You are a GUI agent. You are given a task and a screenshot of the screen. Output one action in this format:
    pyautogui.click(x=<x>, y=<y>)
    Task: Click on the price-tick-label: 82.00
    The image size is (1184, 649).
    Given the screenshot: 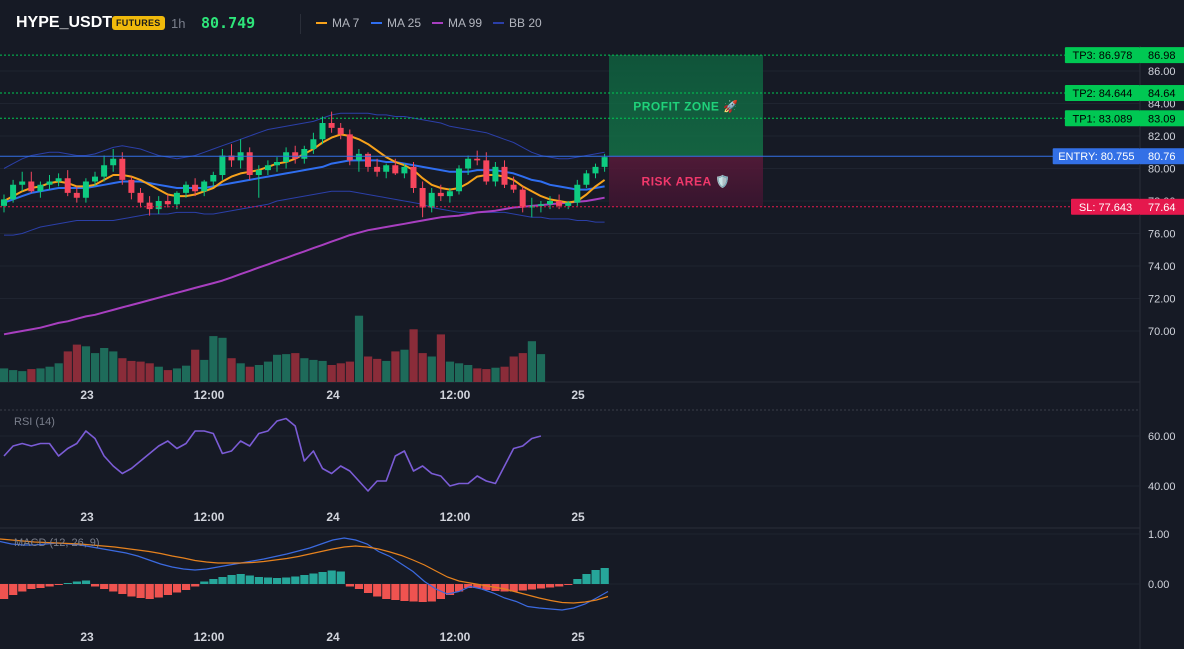 What is the action you would take?
    pyautogui.click(x=1162, y=137)
    